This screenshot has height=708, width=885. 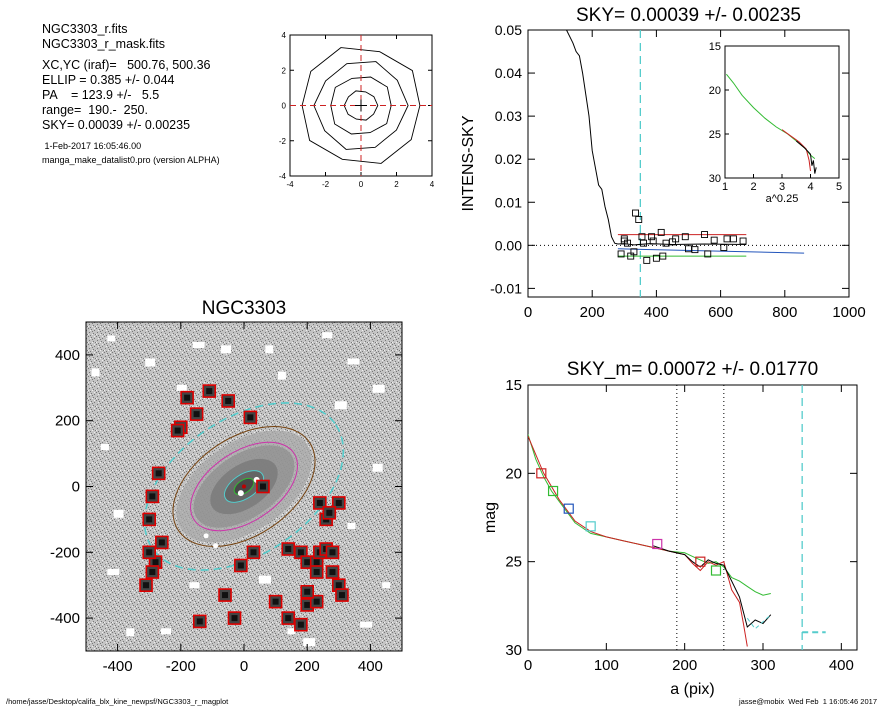 What do you see at coordinates (762, 665) in the screenshot?
I see `mag-xtick-label: 300` at bounding box center [762, 665].